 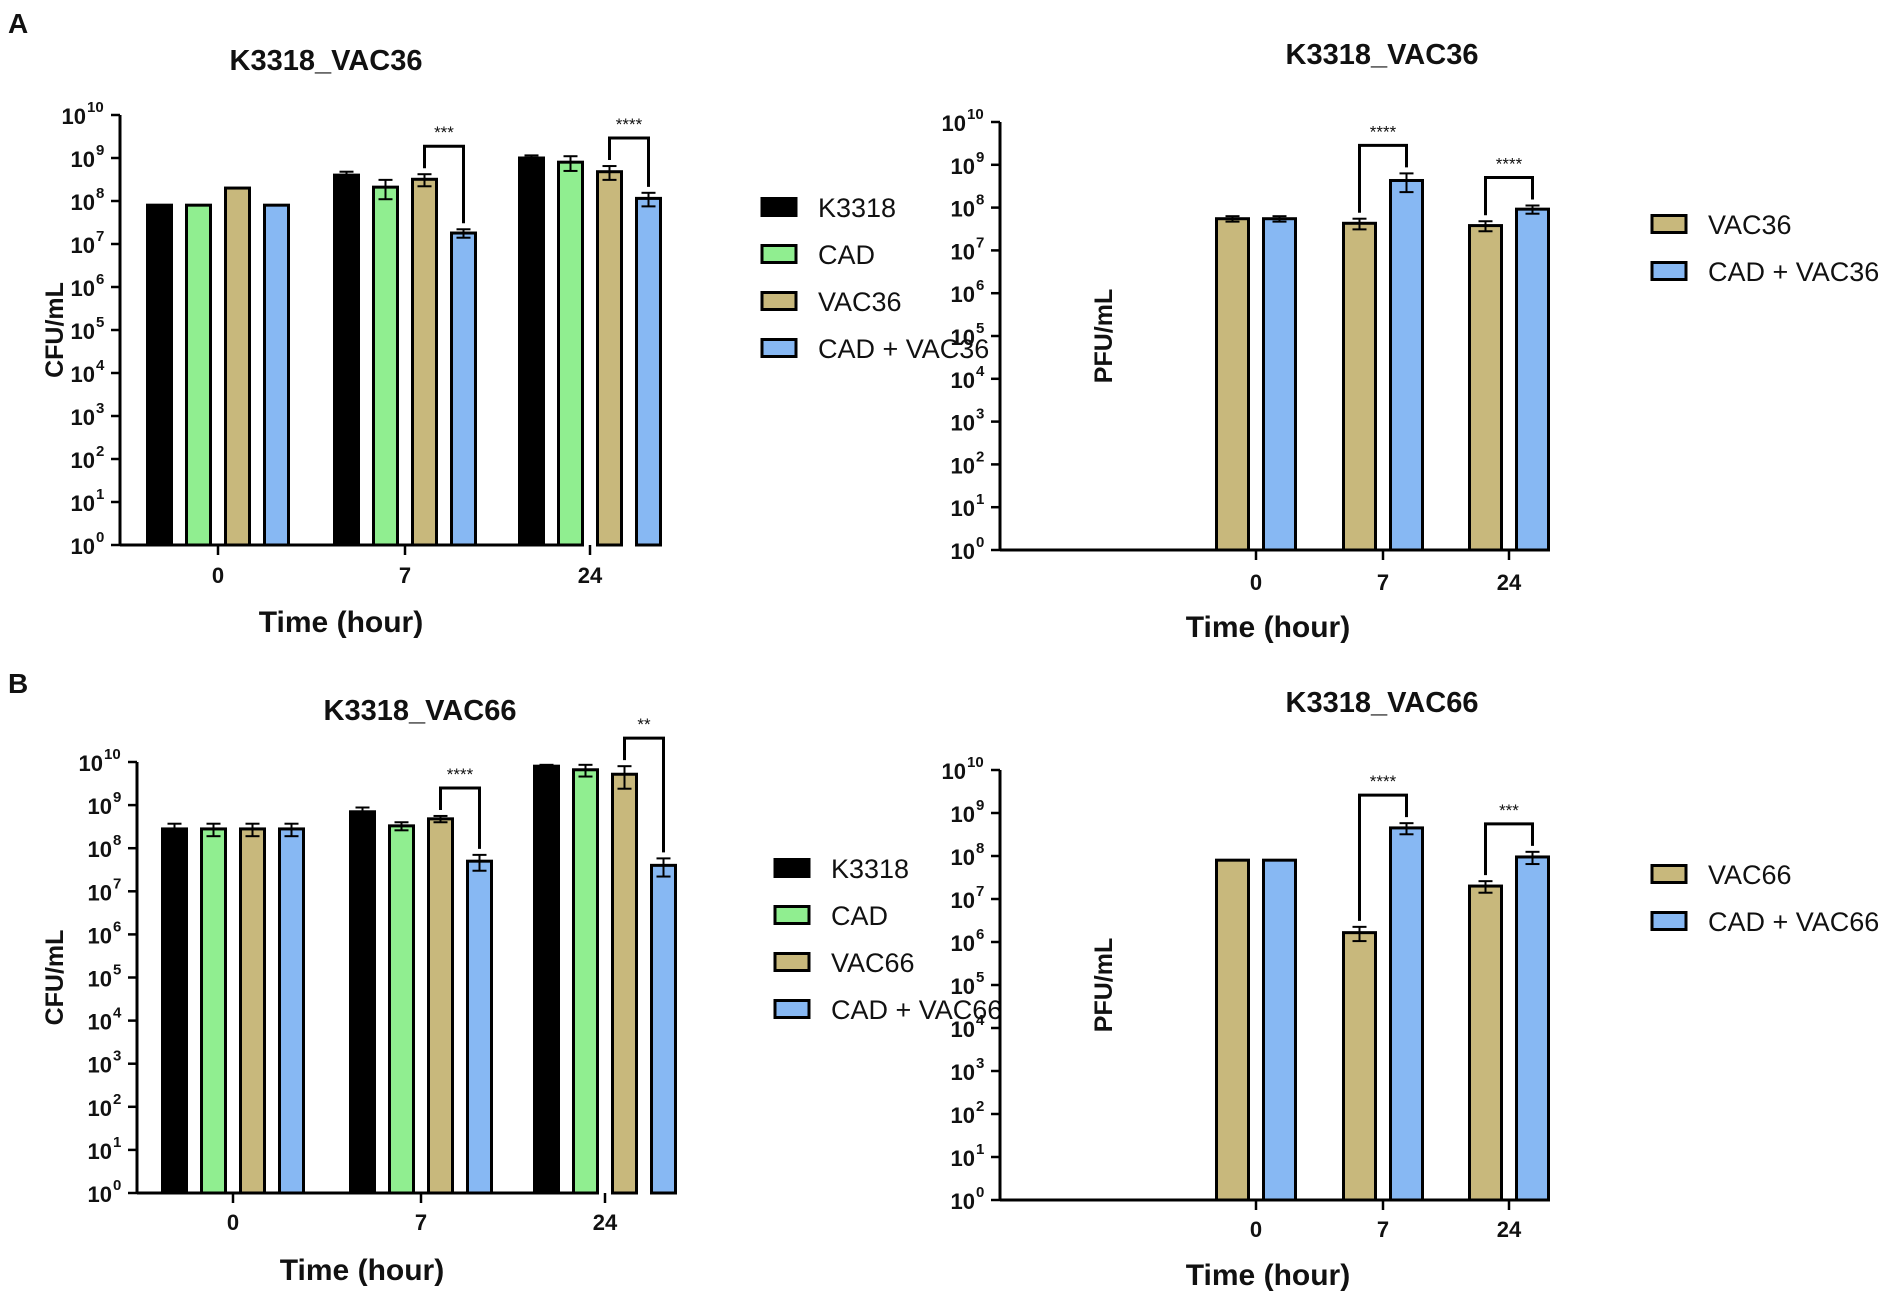 I want to click on chart-title: K3318_VAC36, so click(x=1382, y=55).